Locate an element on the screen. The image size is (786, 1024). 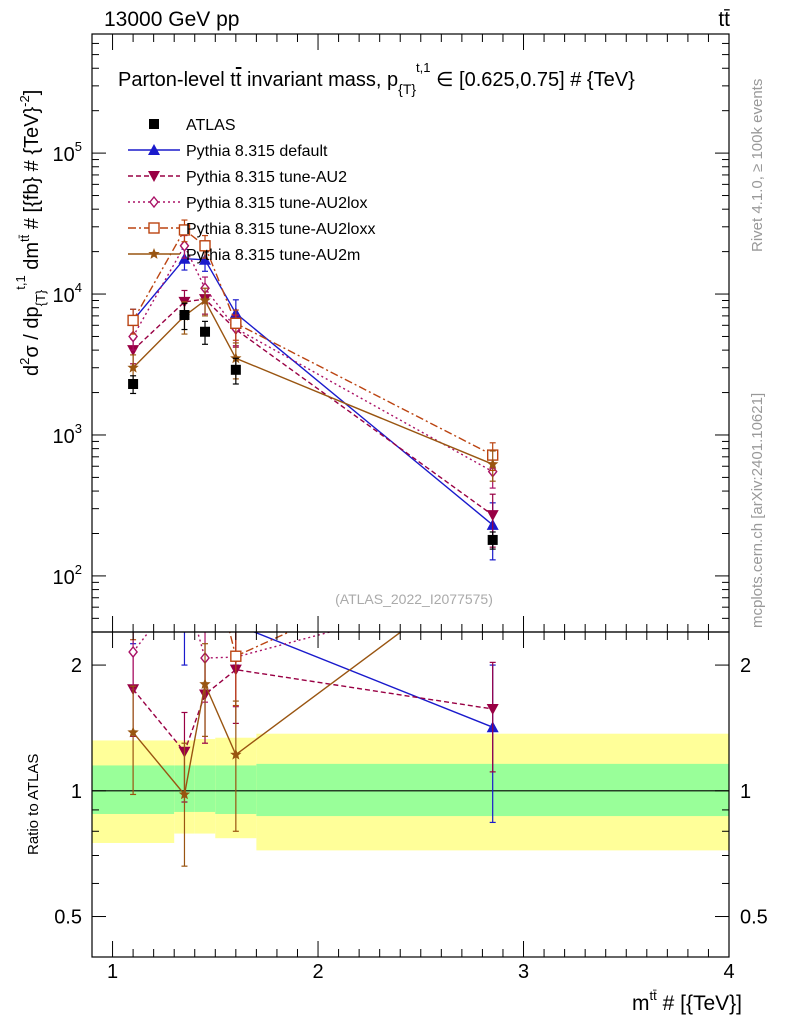
ylabel-c: dm is located at coordinates (32, 258).